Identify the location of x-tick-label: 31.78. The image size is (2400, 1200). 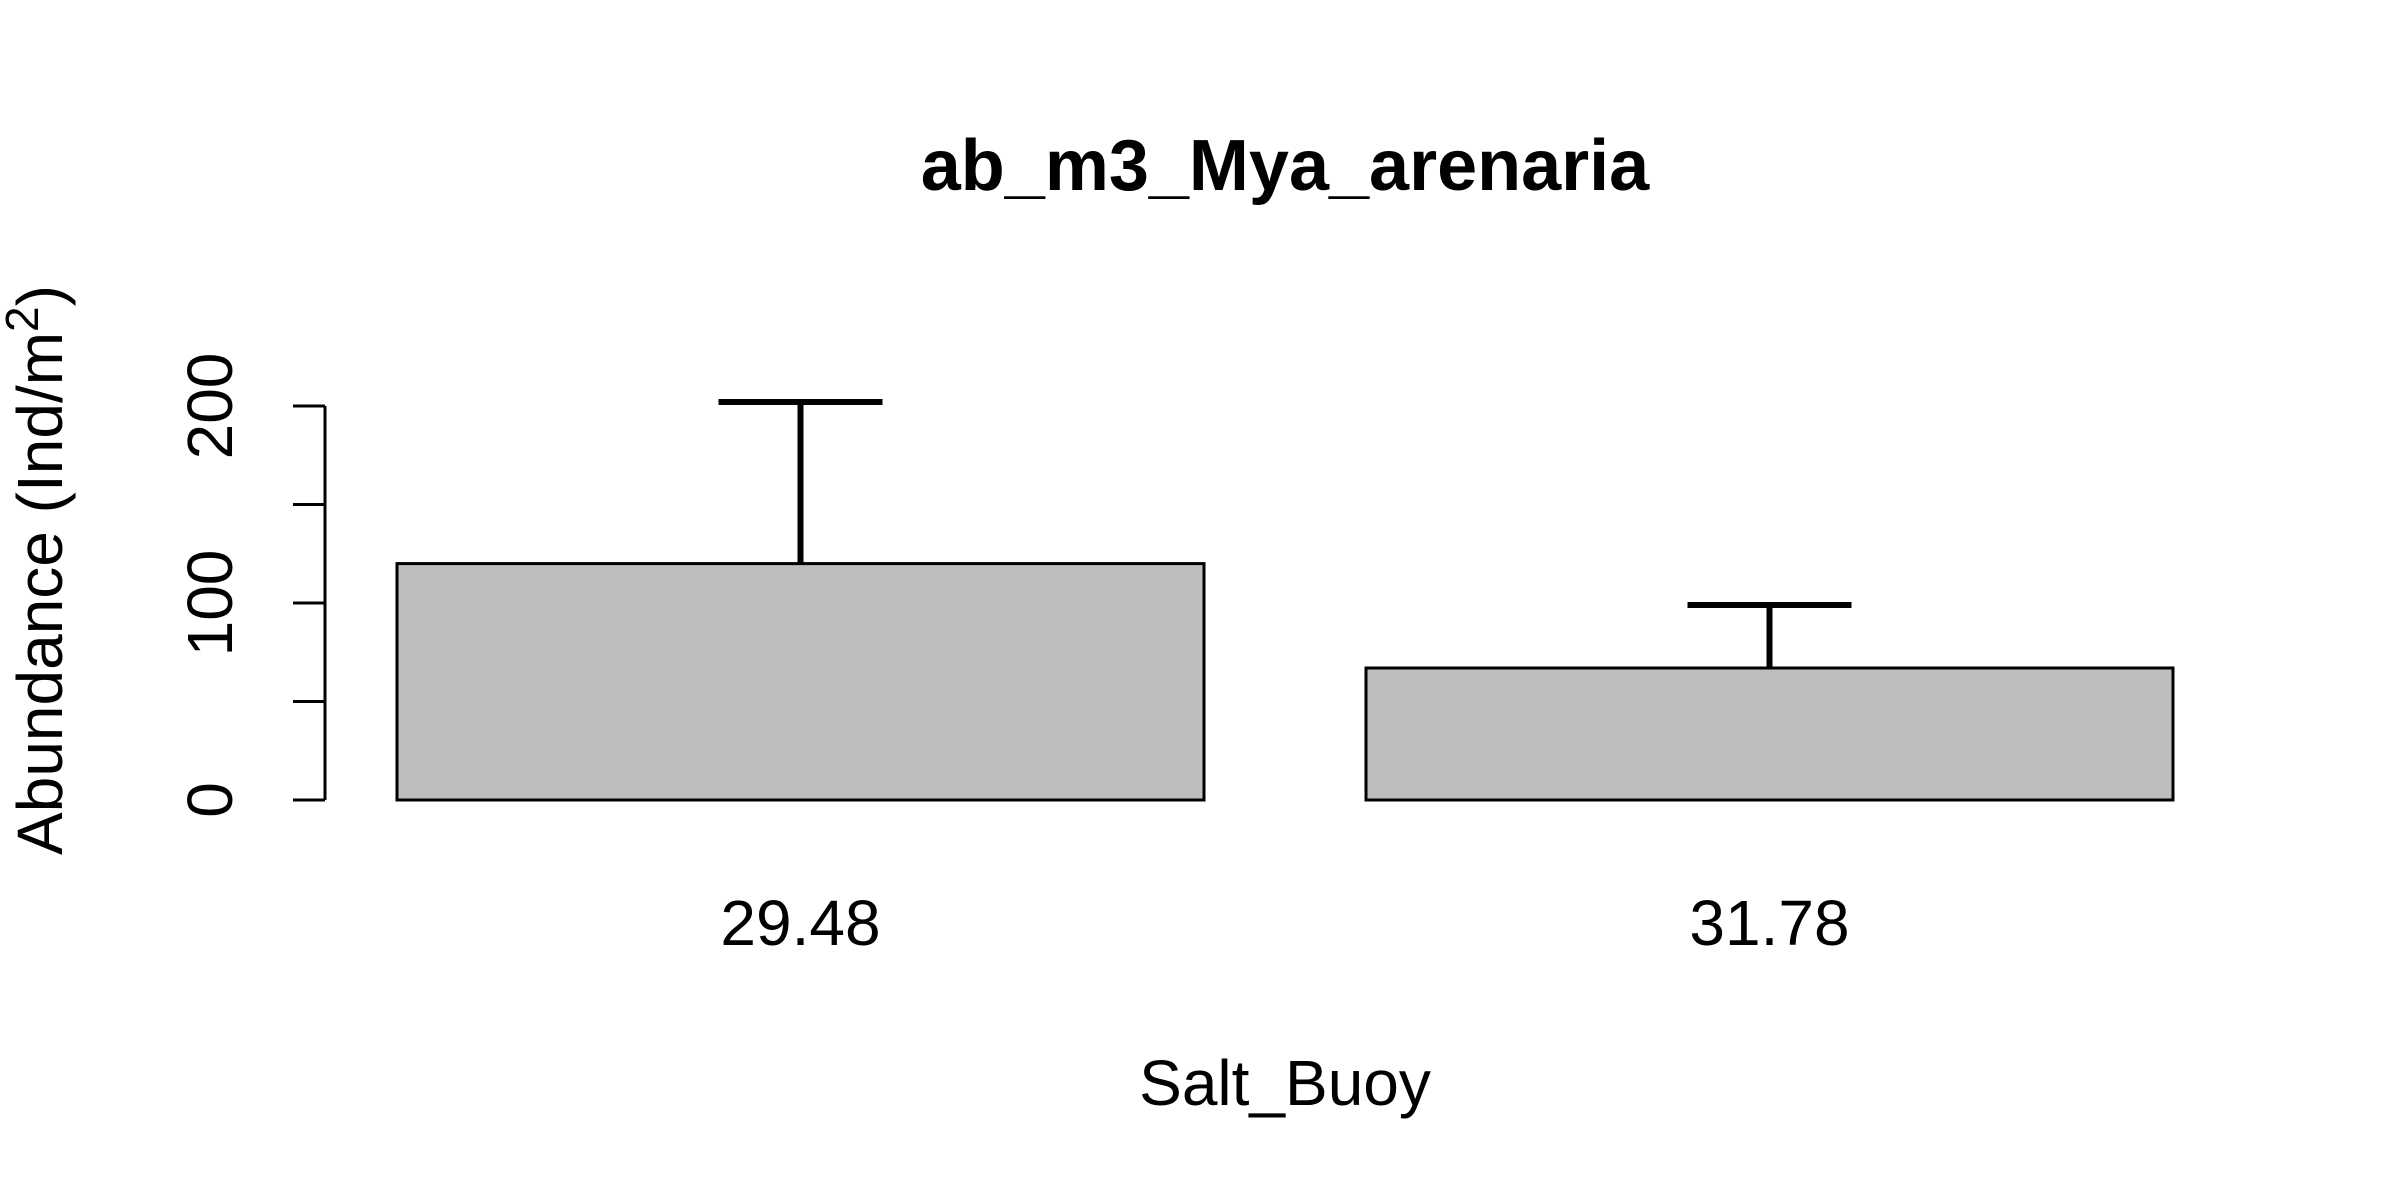
(1769, 923).